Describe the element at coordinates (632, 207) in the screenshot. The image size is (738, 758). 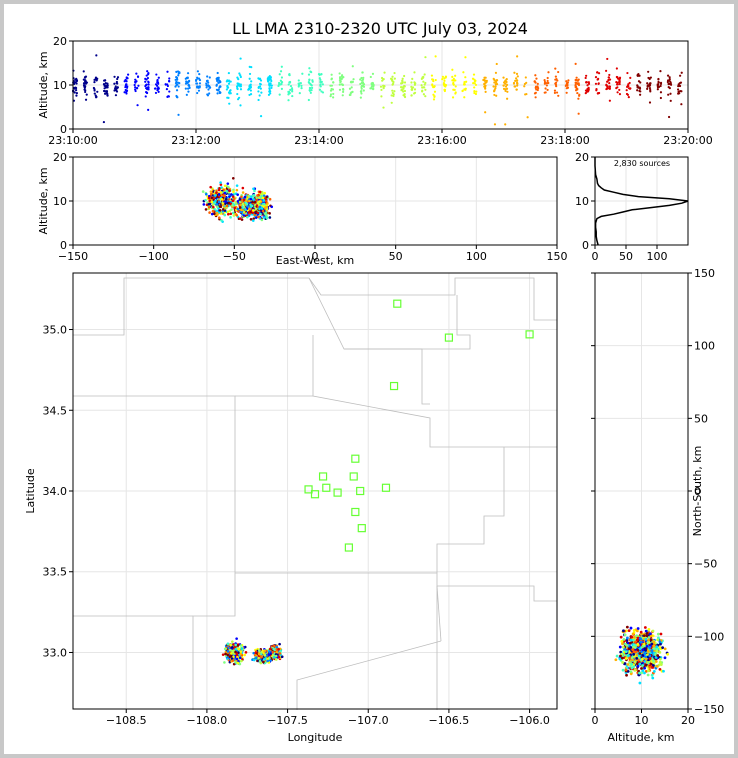
I see `histogram-panel: 0 50 100 0 10 20 2,830 sources` at that location.